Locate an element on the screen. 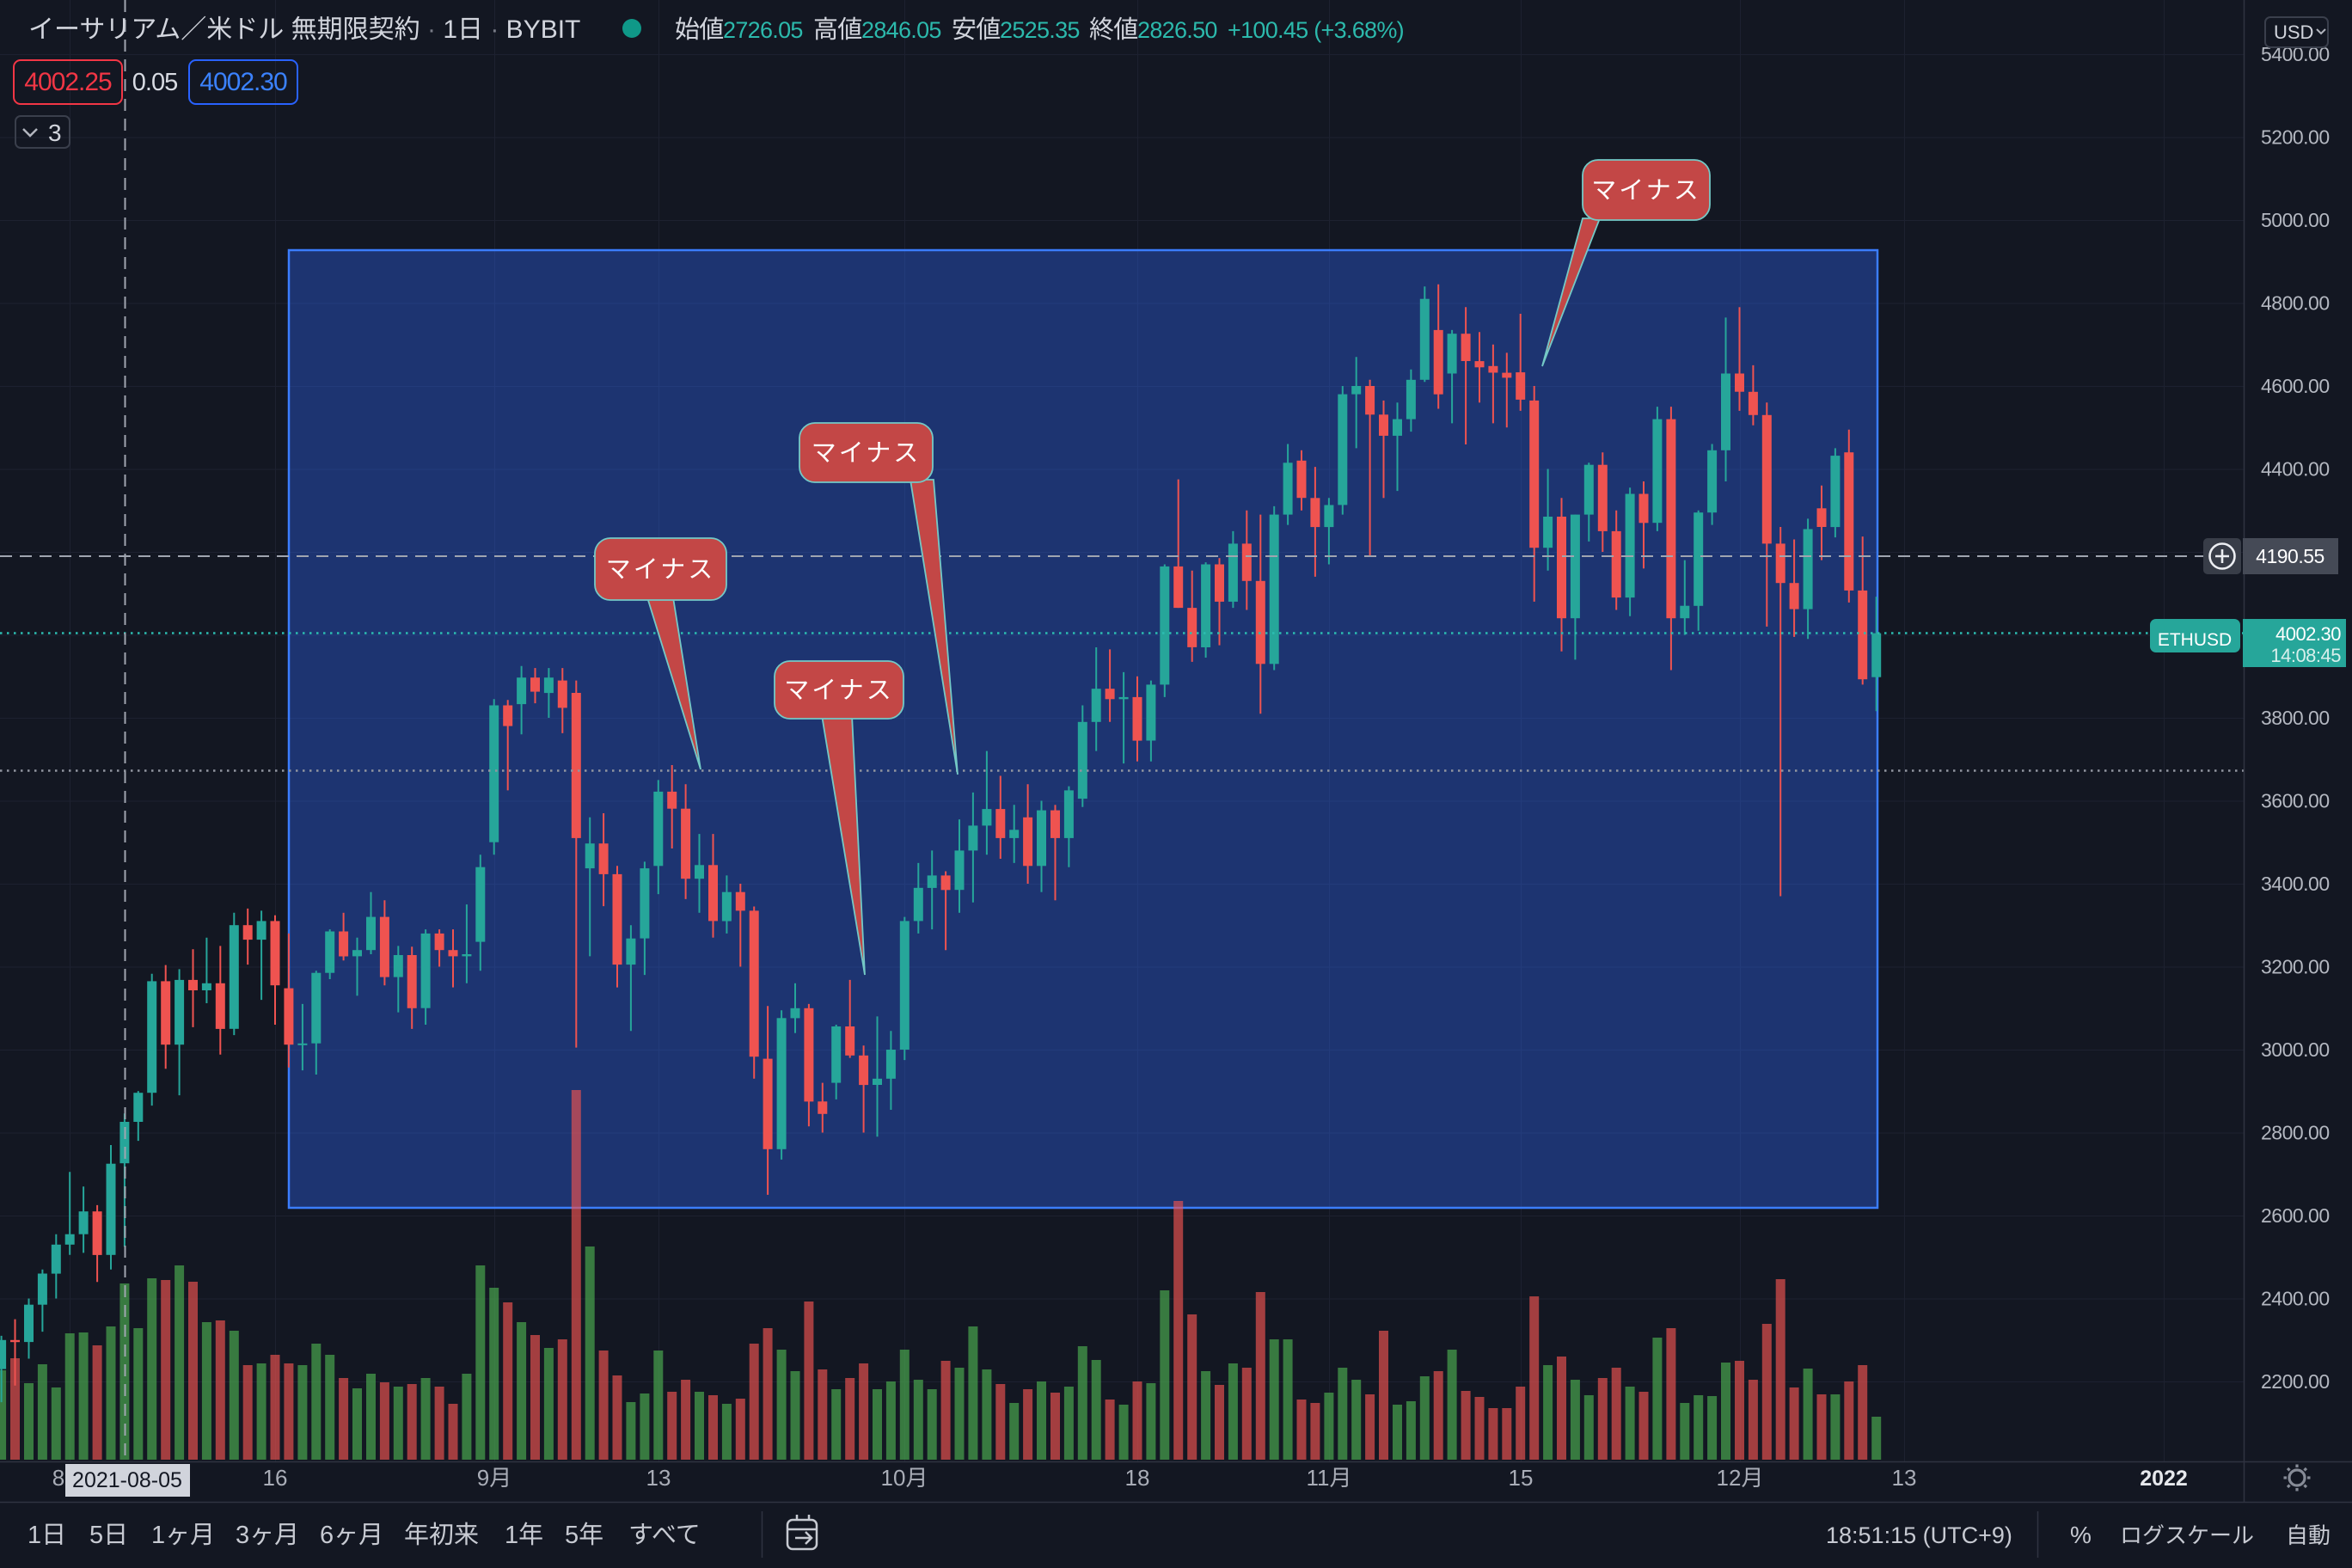  svg-text: 1年 is located at coordinates (524, 1535).